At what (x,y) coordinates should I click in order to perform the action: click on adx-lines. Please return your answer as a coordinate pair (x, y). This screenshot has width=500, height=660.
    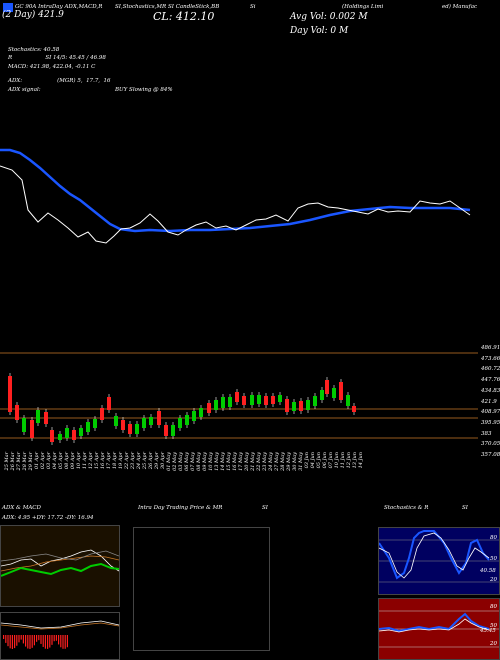
    Looking at the image, I should click on (60, 563).